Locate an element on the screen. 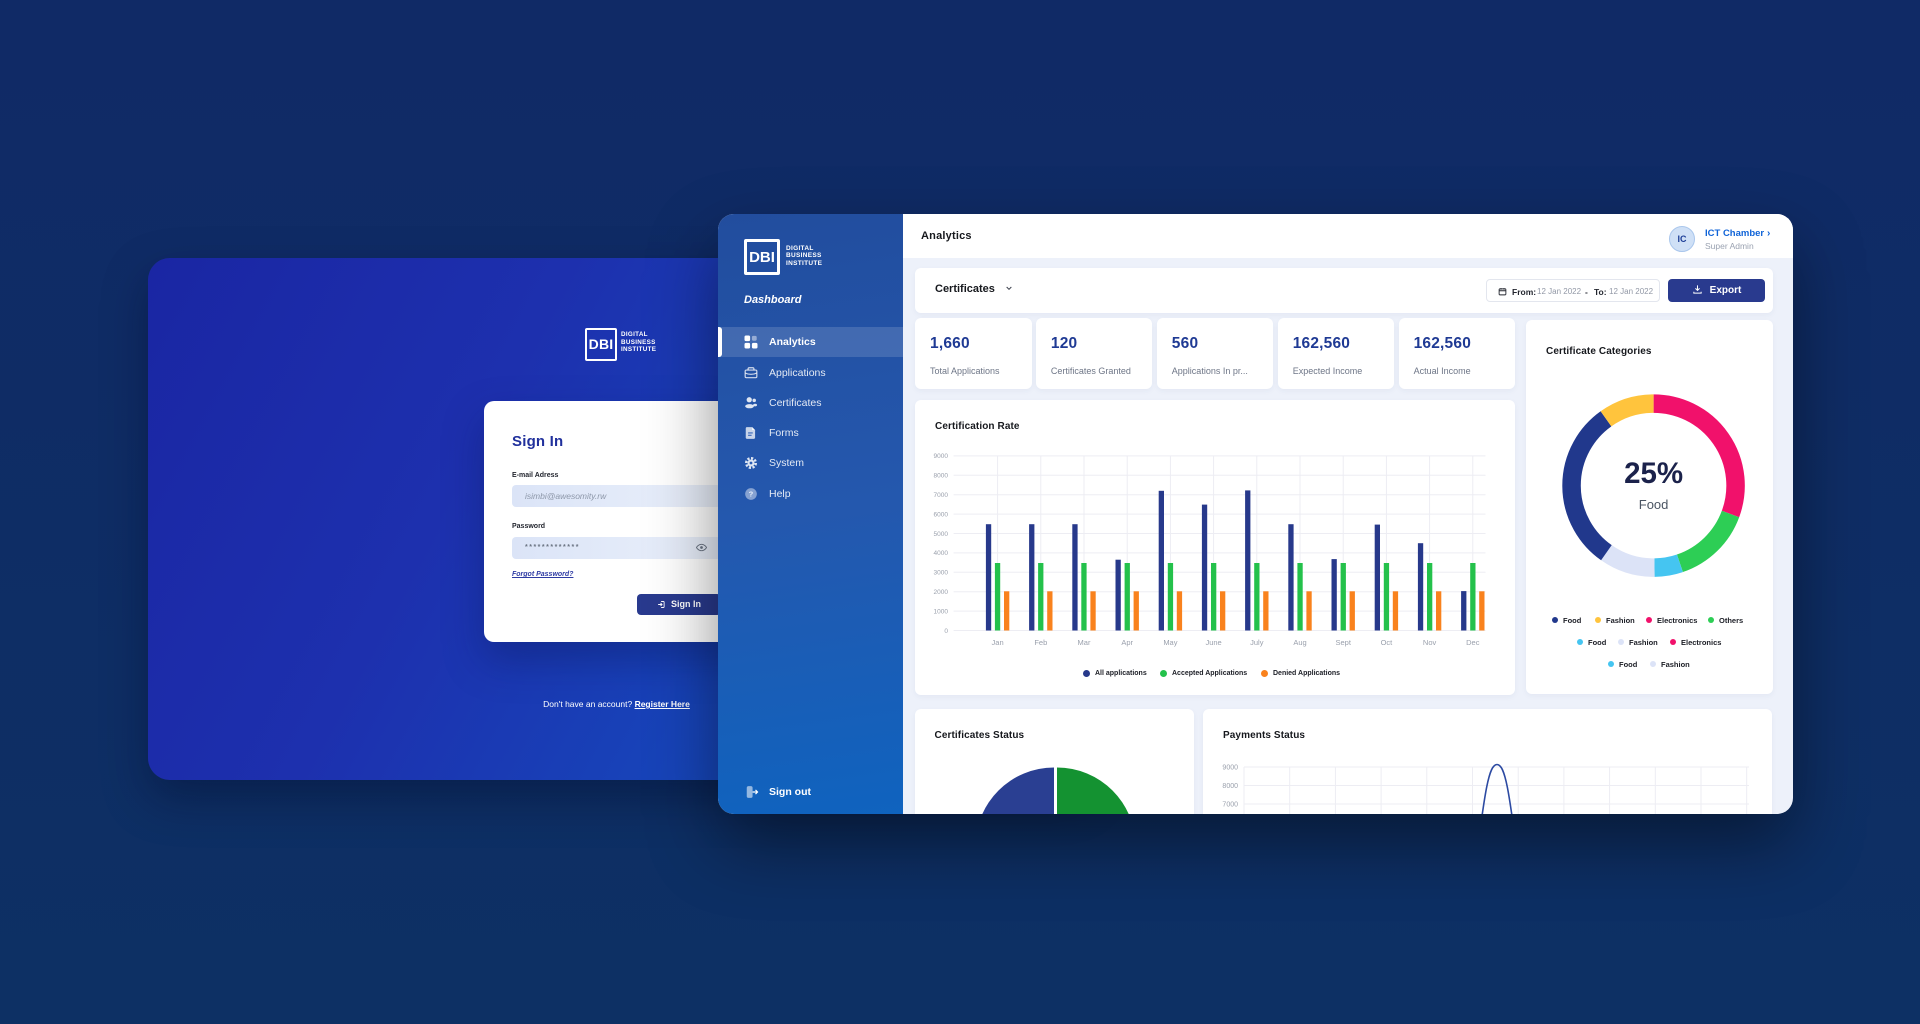 This screenshot has height=1024, width=1920. svg-text: Aug is located at coordinates (1299, 642).